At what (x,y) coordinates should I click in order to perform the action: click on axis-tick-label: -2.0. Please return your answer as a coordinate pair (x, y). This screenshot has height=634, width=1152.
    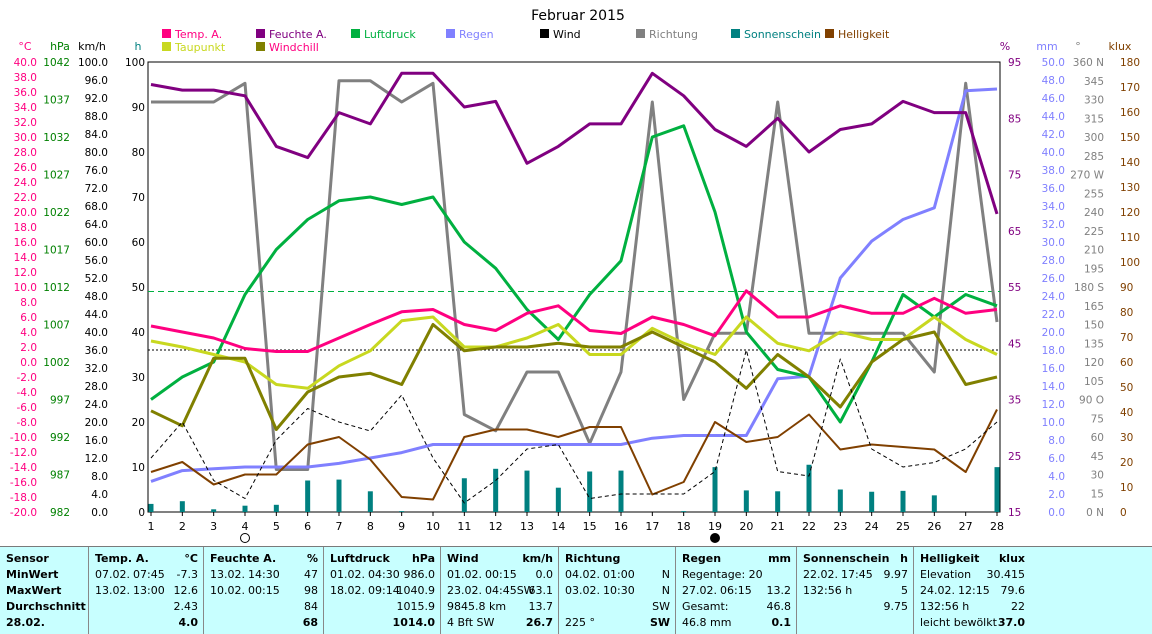
    Looking at the image, I should click on (27, 378).